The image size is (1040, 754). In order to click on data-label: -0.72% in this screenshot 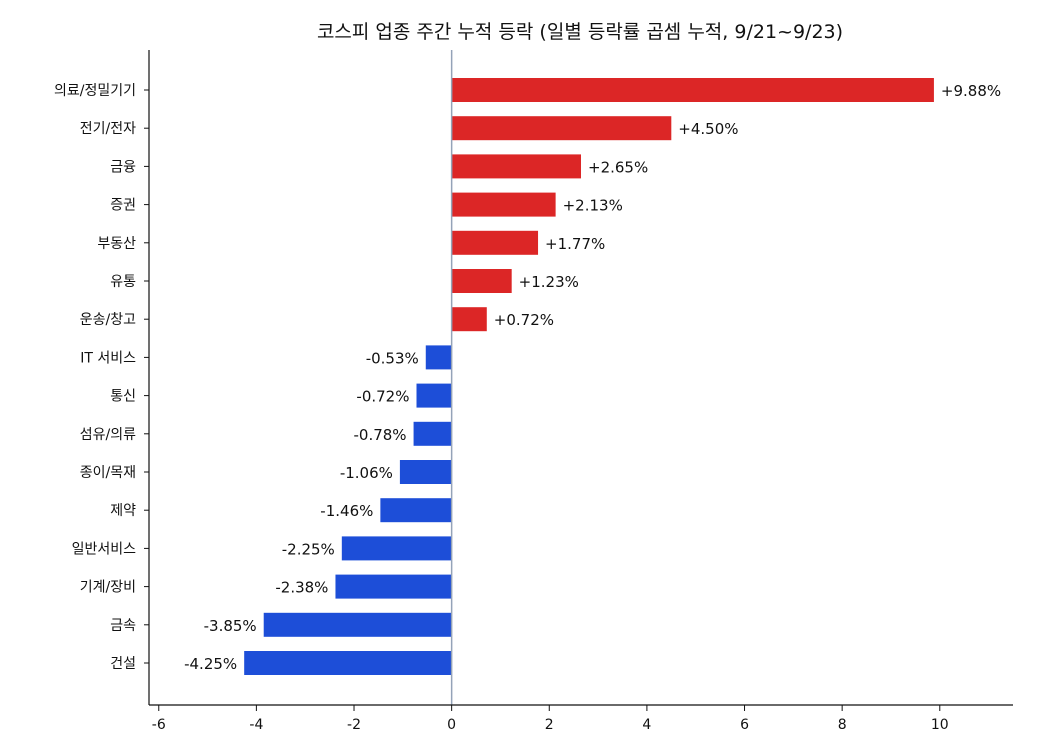, I will do `click(382, 397)`.